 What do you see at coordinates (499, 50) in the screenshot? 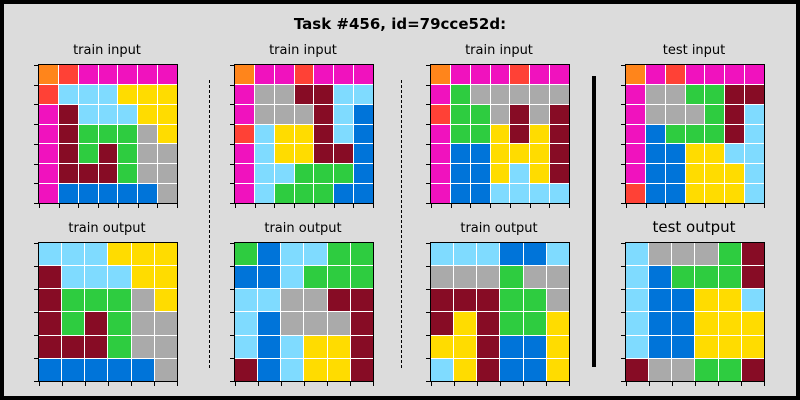
I see `panel-label: train input` at bounding box center [499, 50].